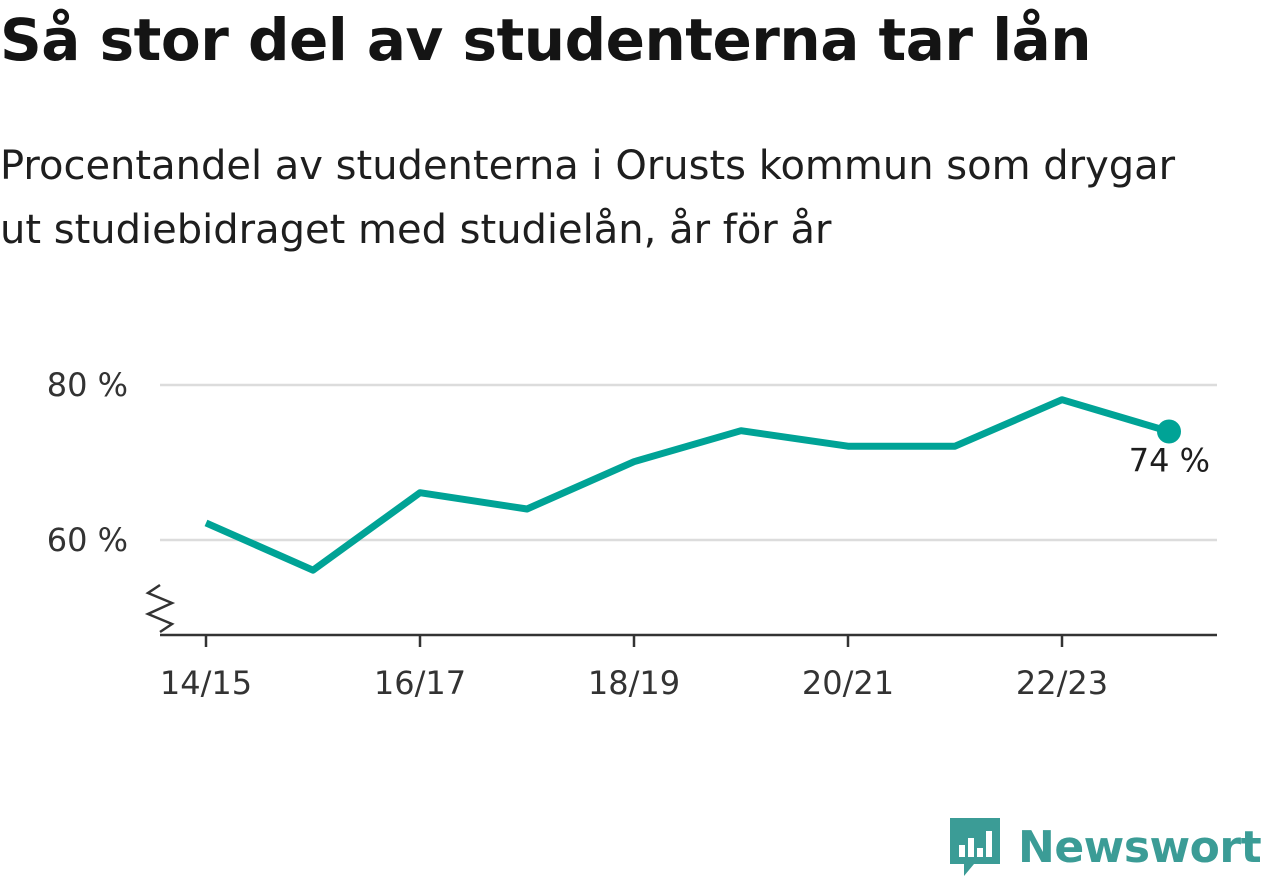 The height and width of the screenshot is (879, 1262). I want to click on axis-break-mark, so click(160, 608).